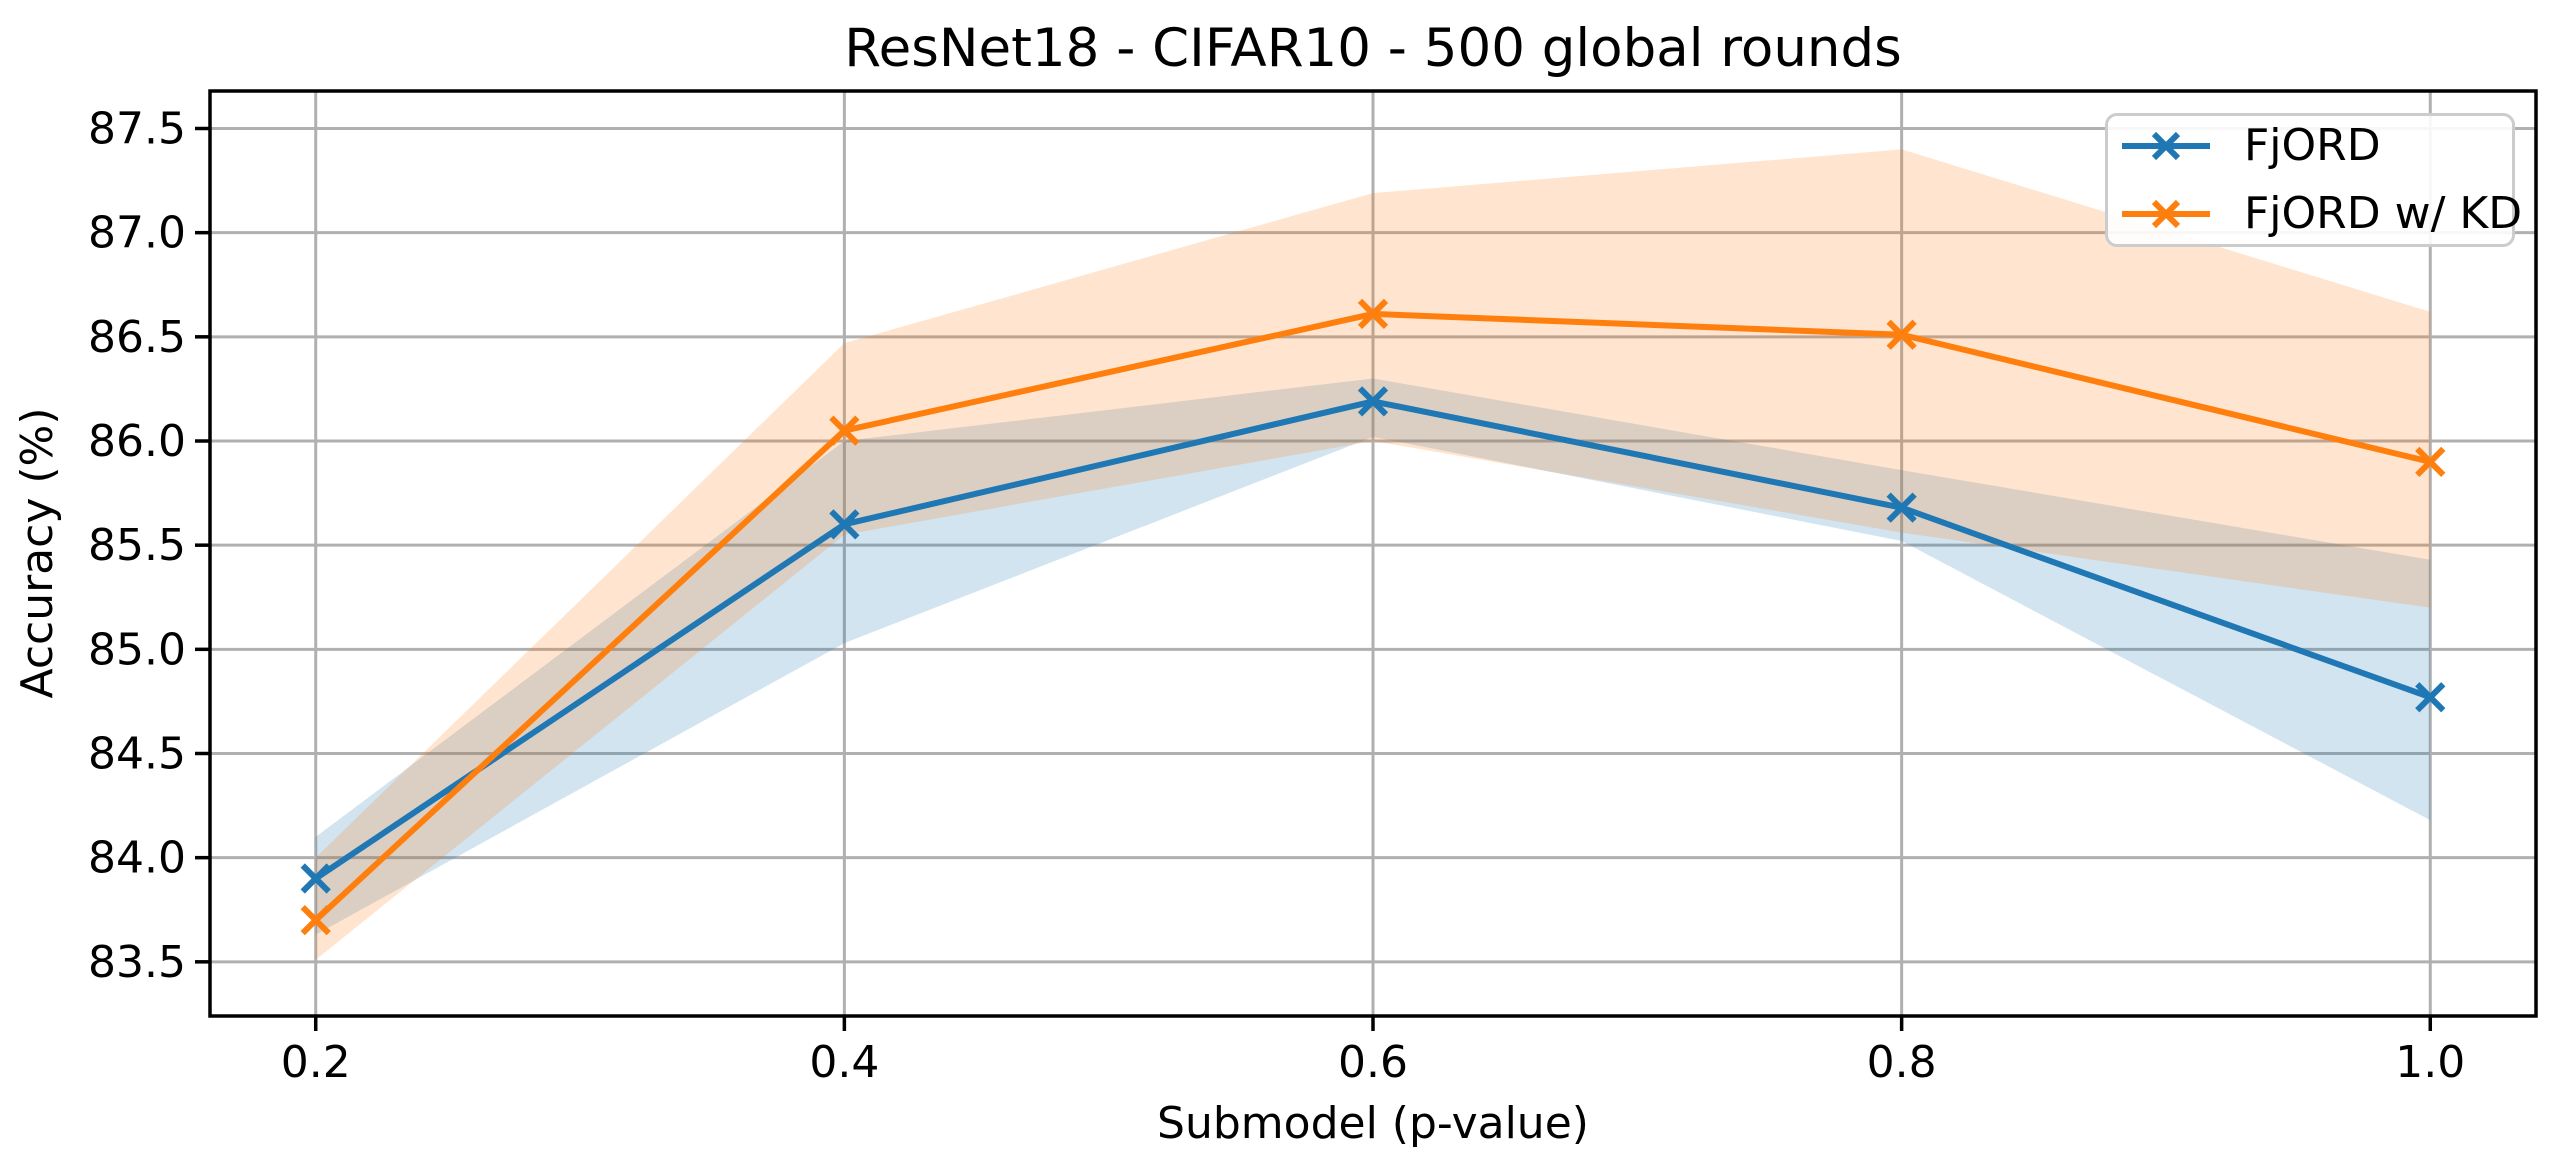  I want to click on y-tick-label: 86.5, so click(137, 337).